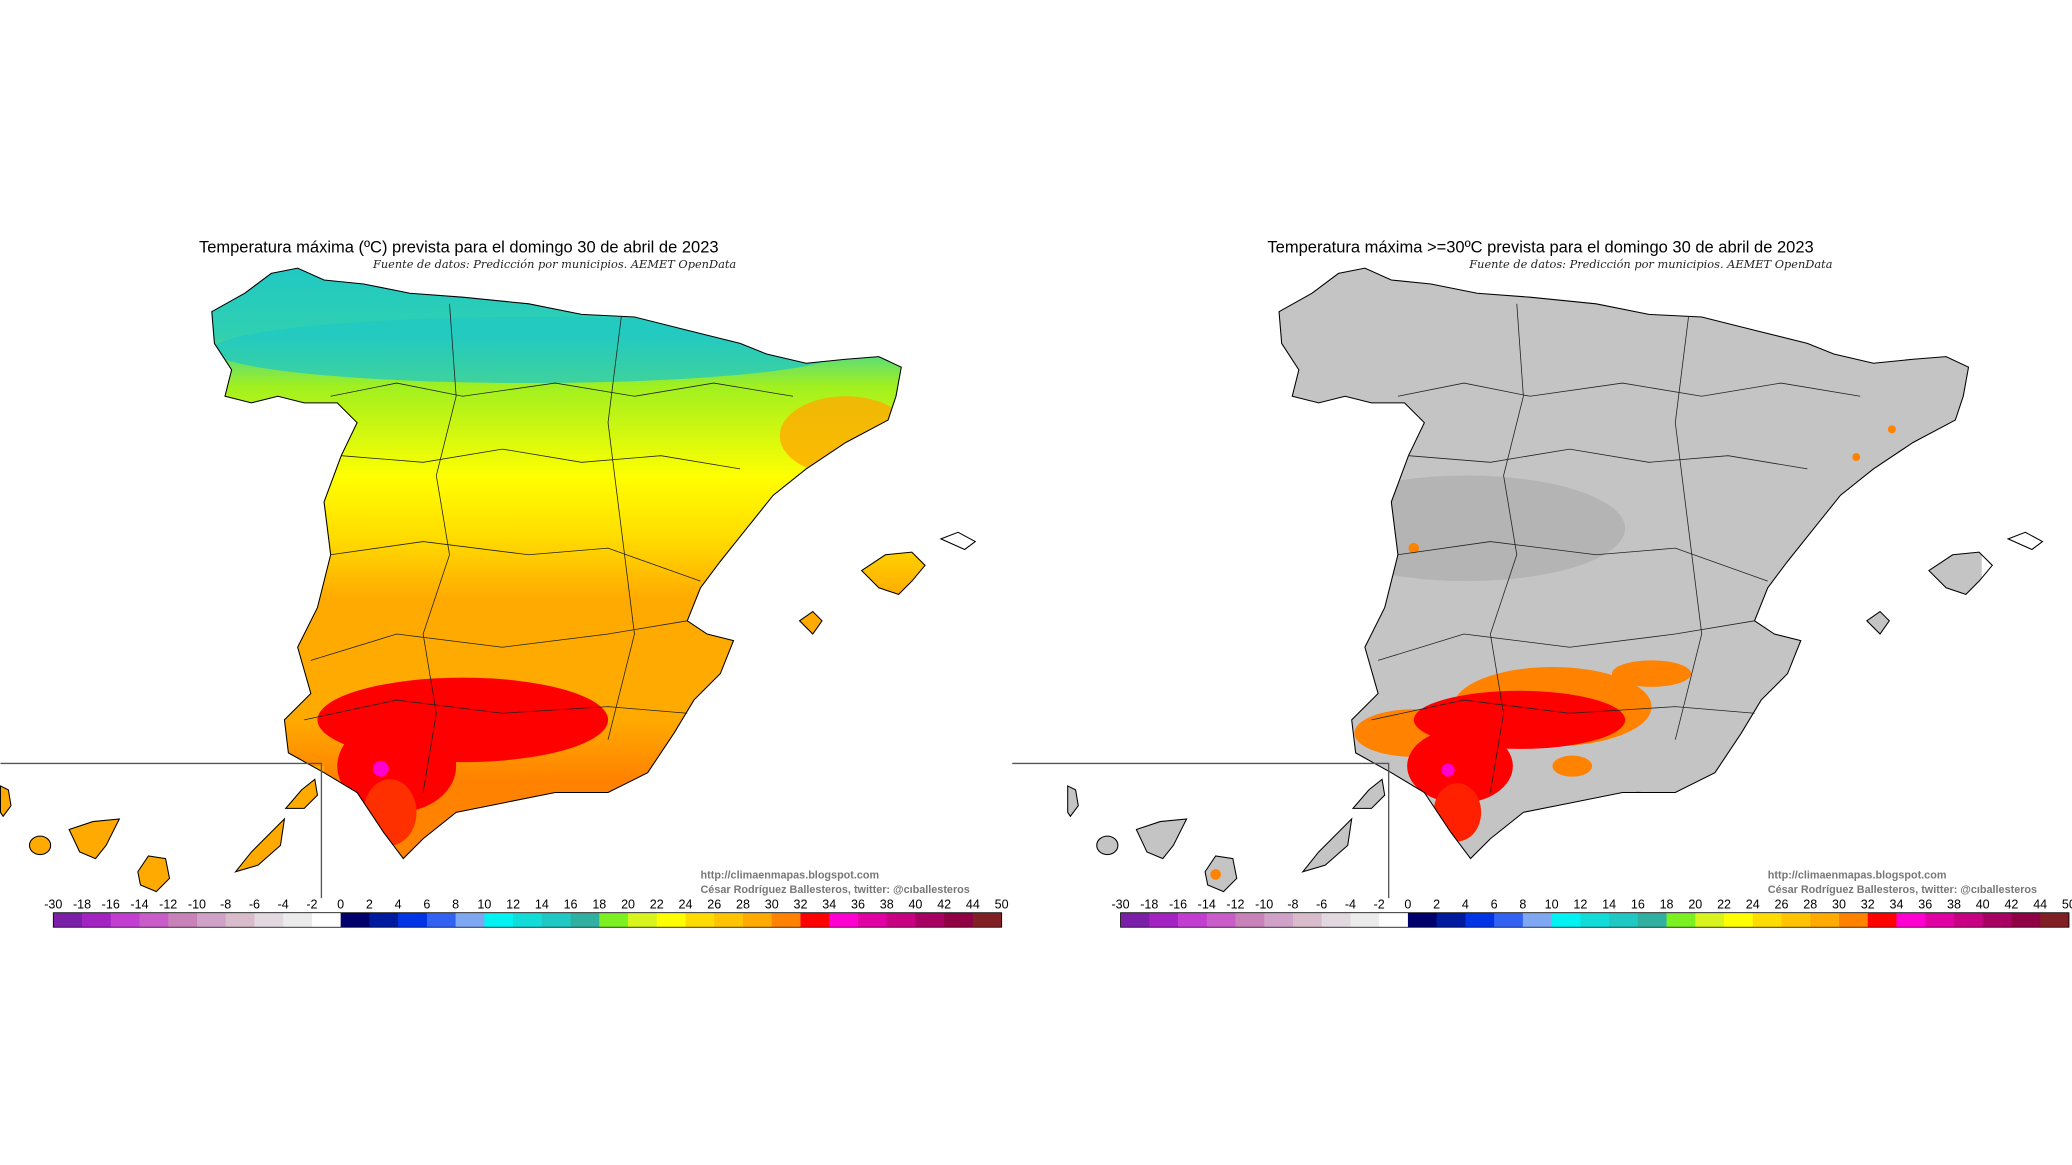 This screenshot has height=1165, width=2072. Describe the element at coordinates (398, 905) in the screenshot. I see `colorbar-tick-label: 4` at that location.